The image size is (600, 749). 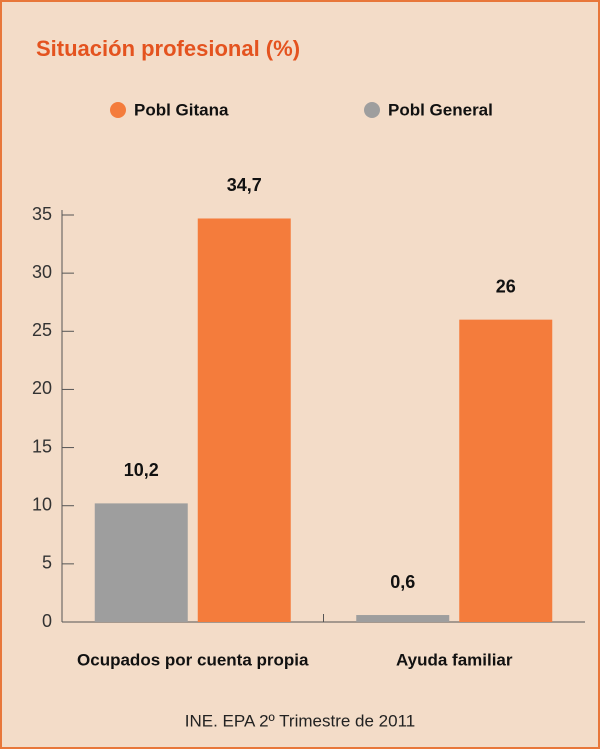 What do you see at coordinates (42, 504) in the screenshot?
I see `y-tick-label: 10` at bounding box center [42, 504].